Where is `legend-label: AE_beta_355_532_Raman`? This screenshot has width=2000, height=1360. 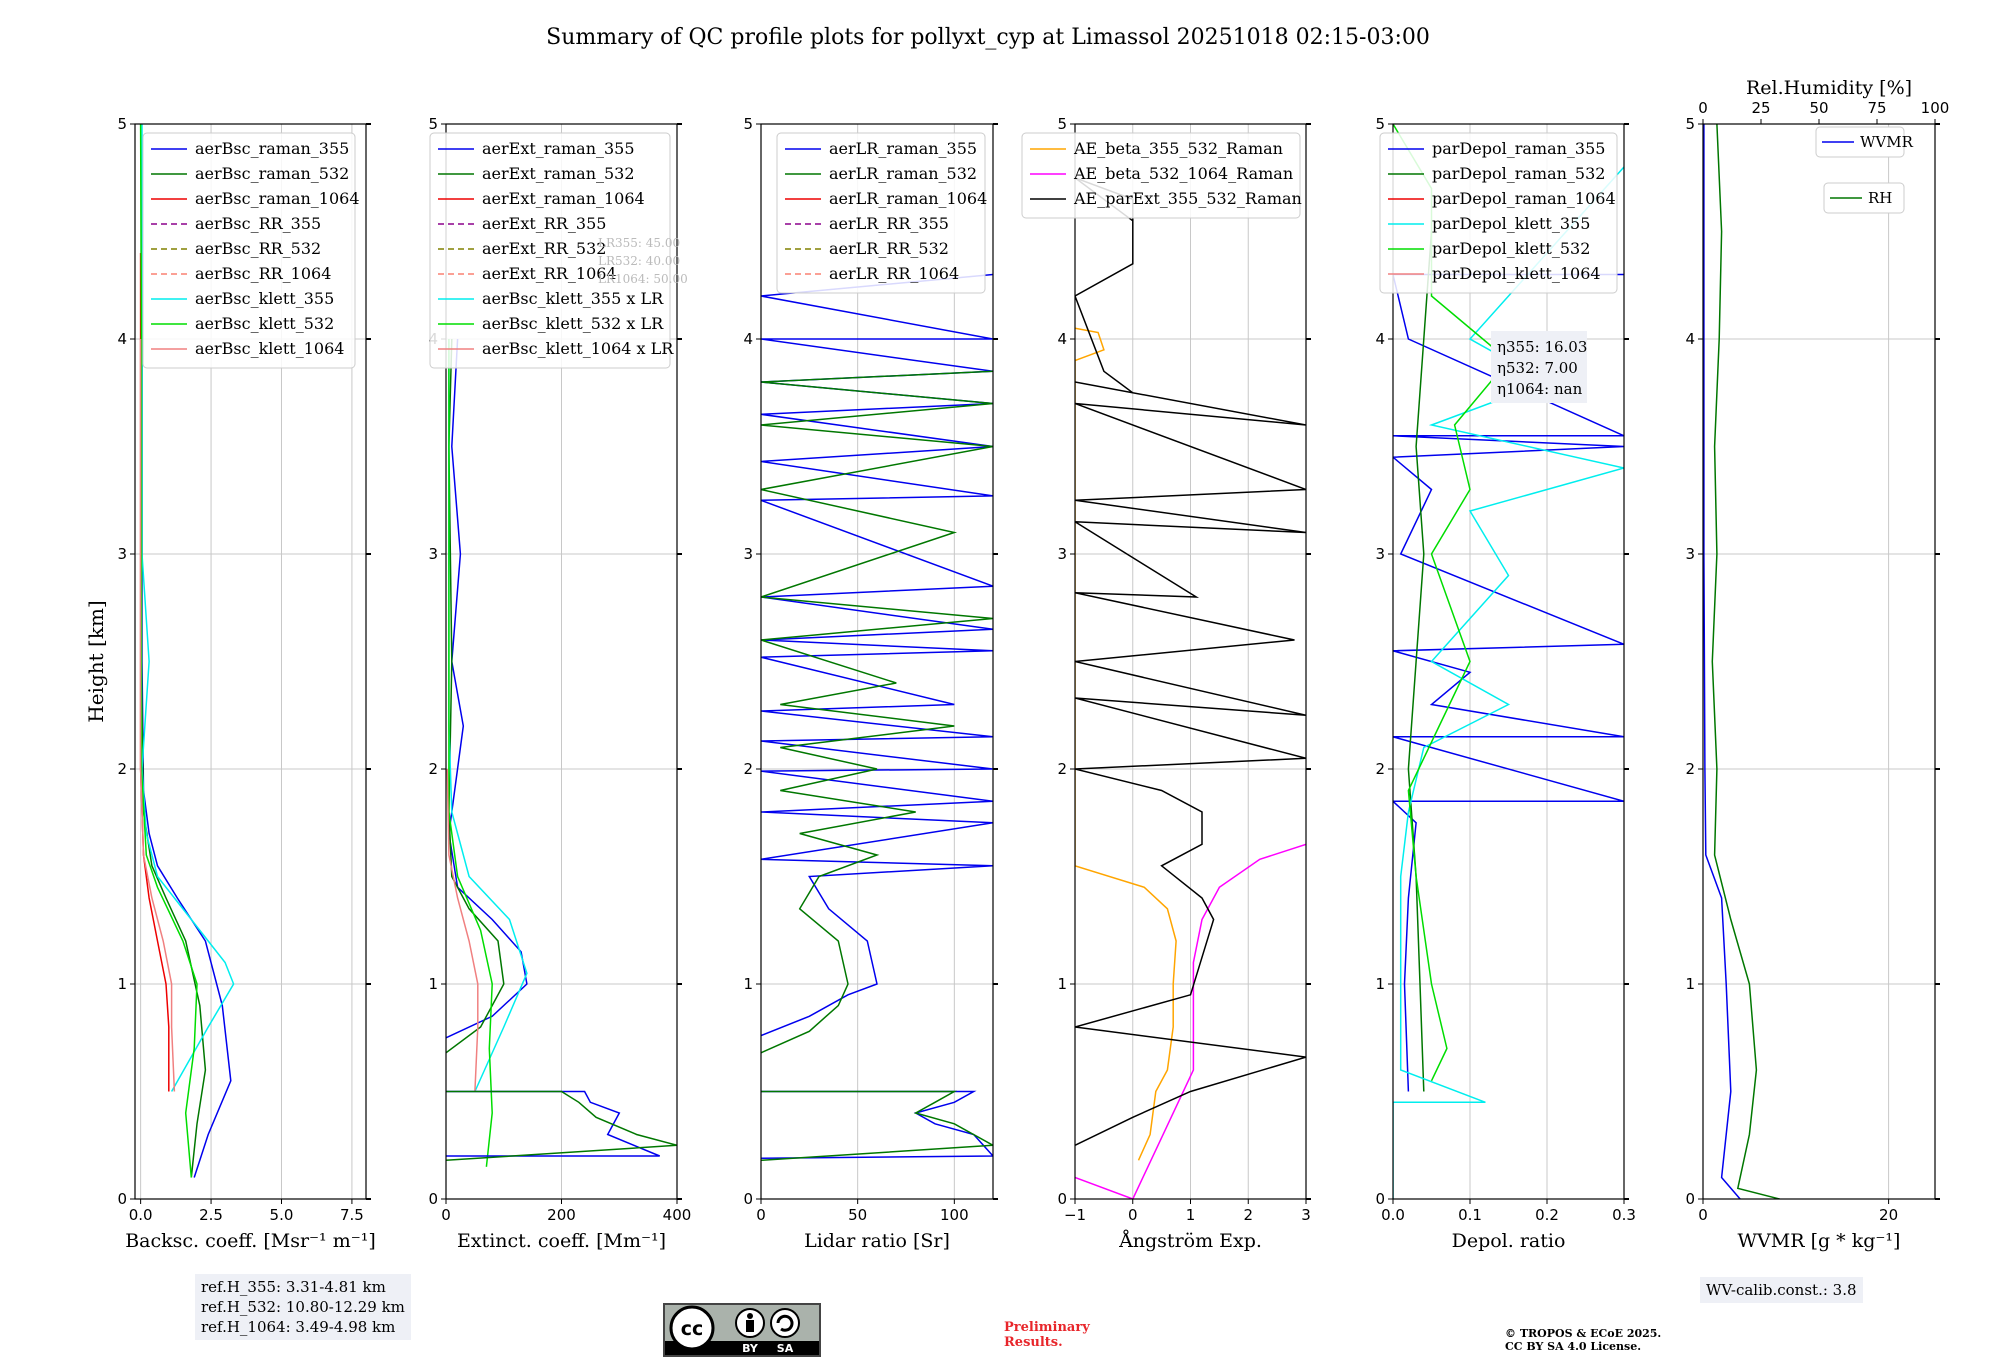 legend-label: AE_beta_355_532_Raman is located at coordinates (1178, 148).